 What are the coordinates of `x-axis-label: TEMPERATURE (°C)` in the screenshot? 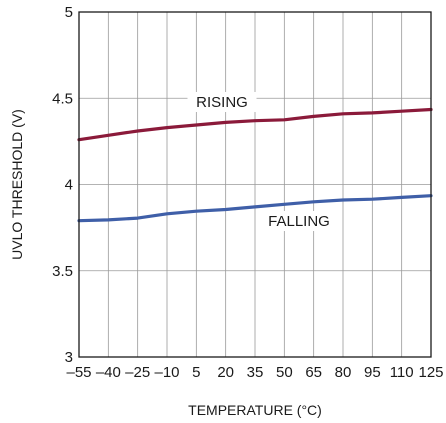 It's located at (255, 410).